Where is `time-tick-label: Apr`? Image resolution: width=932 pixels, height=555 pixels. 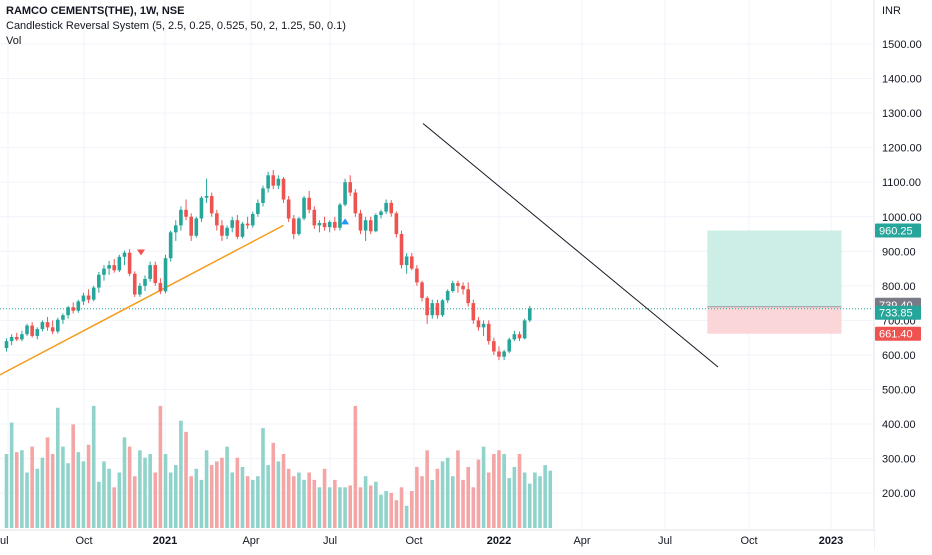
time-tick-label: Apr is located at coordinates (581, 541).